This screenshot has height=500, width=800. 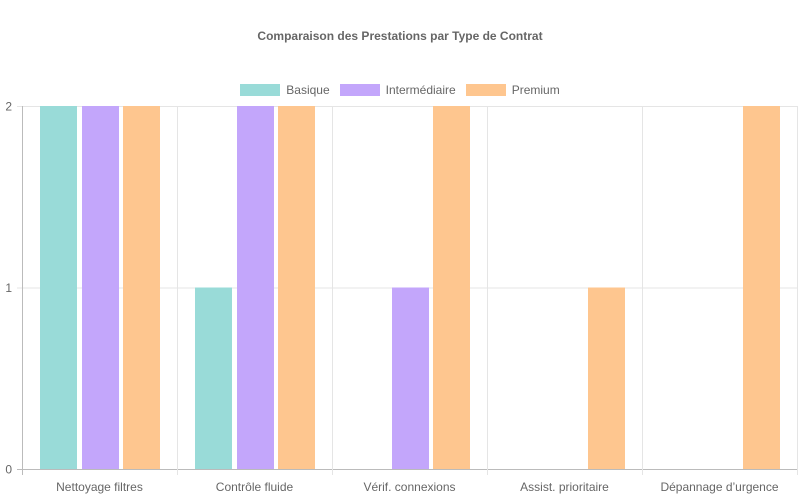 What do you see at coordinates (285, 90) in the screenshot?
I see `legend-item-basique: Basique` at bounding box center [285, 90].